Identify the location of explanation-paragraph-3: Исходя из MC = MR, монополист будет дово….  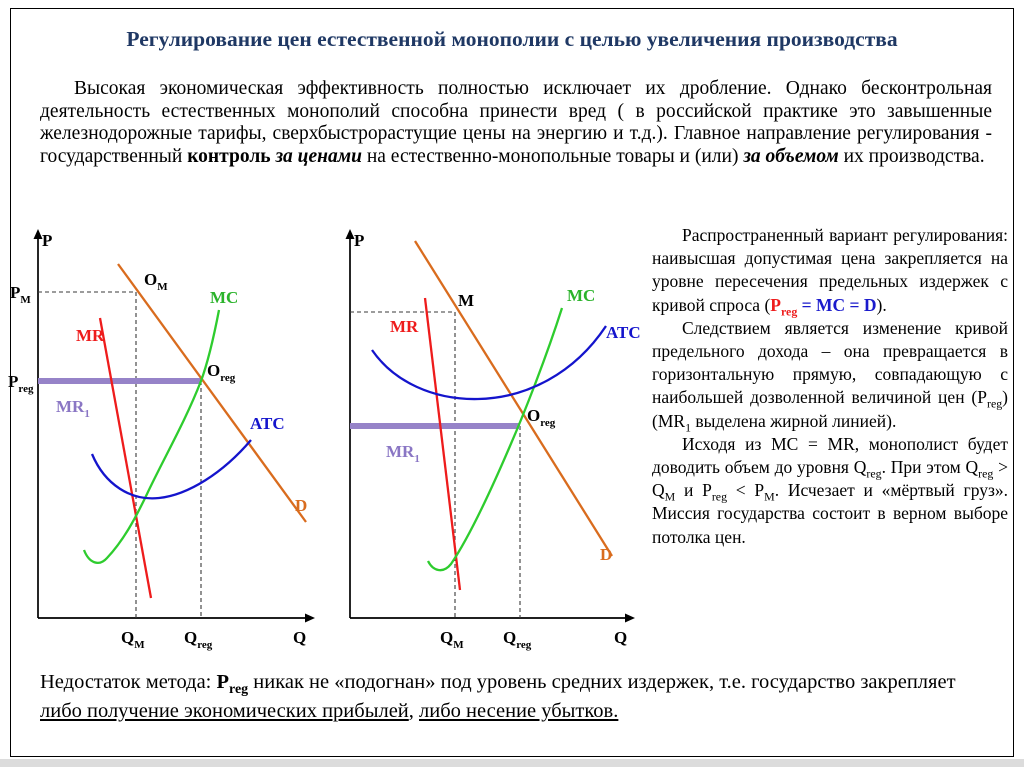
(830, 490).